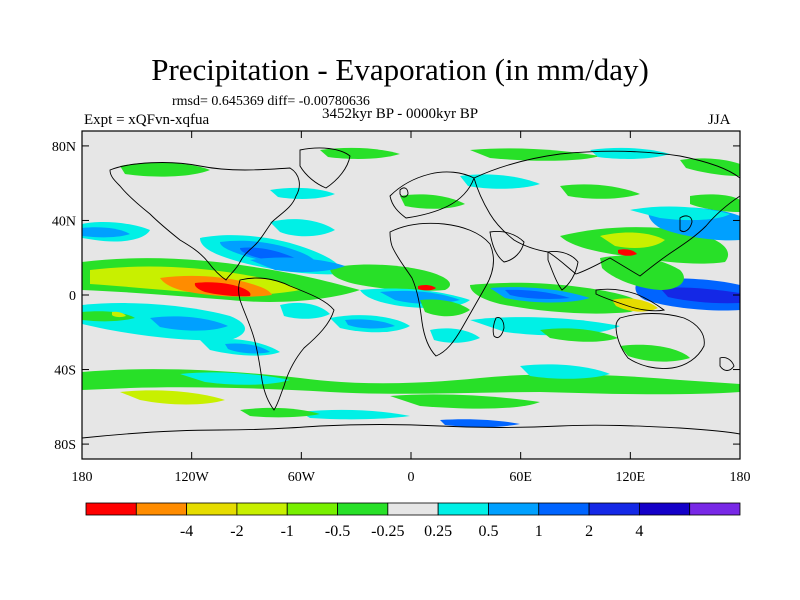  I want to click on field-arctic-green, so click(165, 169).